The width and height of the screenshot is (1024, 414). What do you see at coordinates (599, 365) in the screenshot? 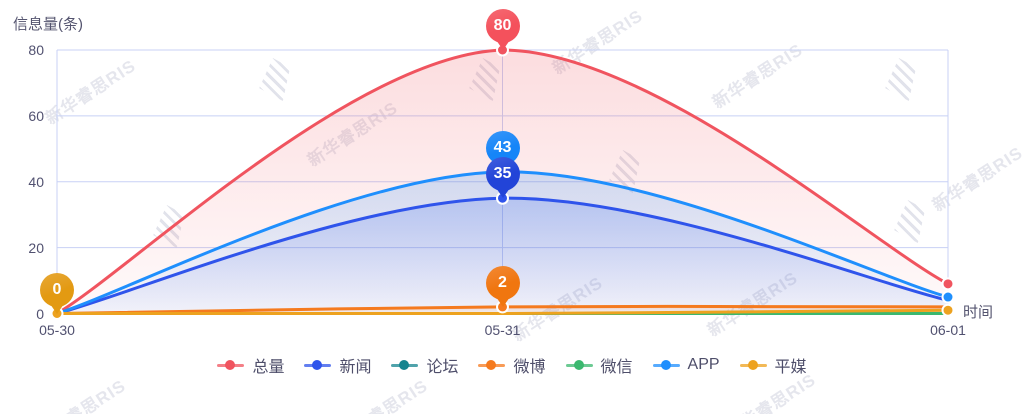
I see `legend-item-wechat: 微信` at bounding box center [599, 365].